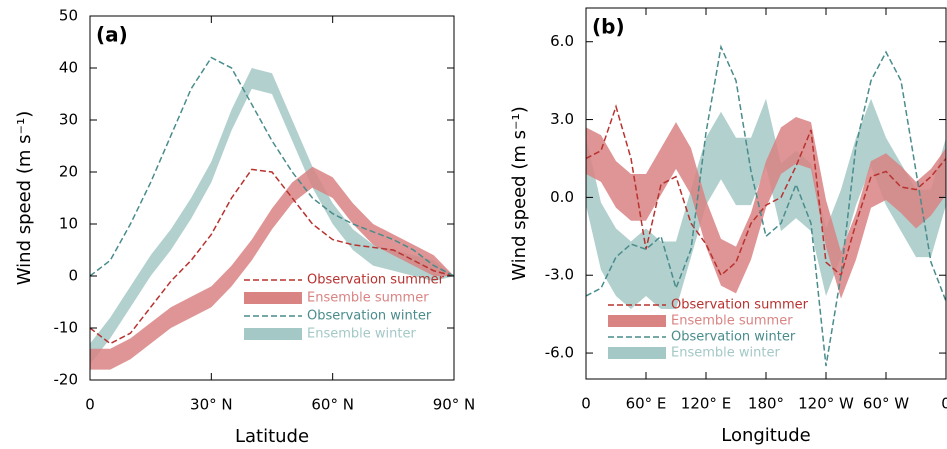  I want to click on x-tick-label: 90° N, so click(454, 405).